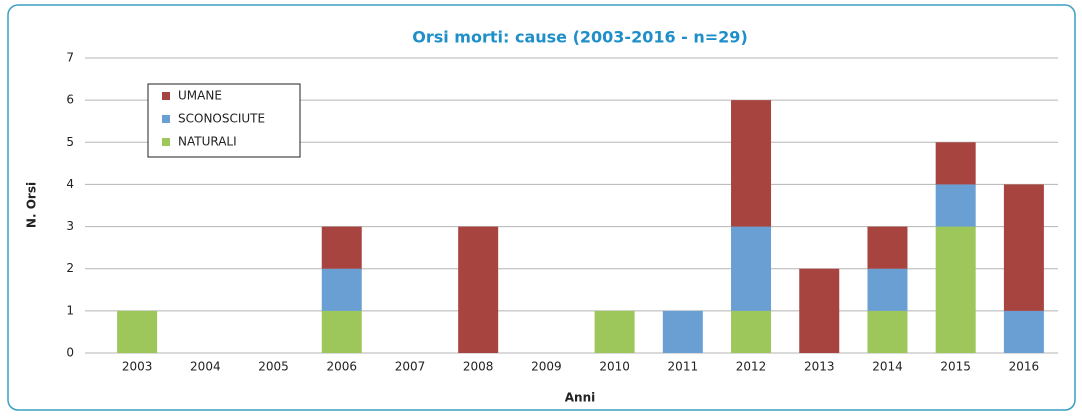  Describe the element at coordinates (887, 367) in the screenshot. I see `x-tick-label: 2014` at that location.